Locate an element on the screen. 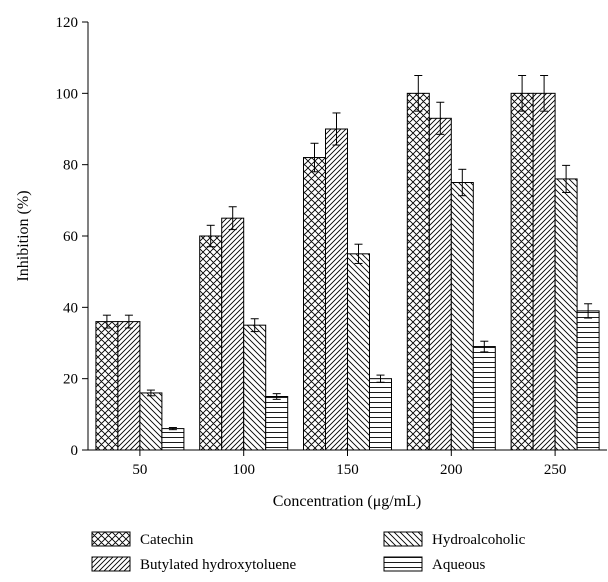 This screenshot has width=608, height=582. x-axis-label: Concentration (μg/mL) is located at coordinates (347, 501).